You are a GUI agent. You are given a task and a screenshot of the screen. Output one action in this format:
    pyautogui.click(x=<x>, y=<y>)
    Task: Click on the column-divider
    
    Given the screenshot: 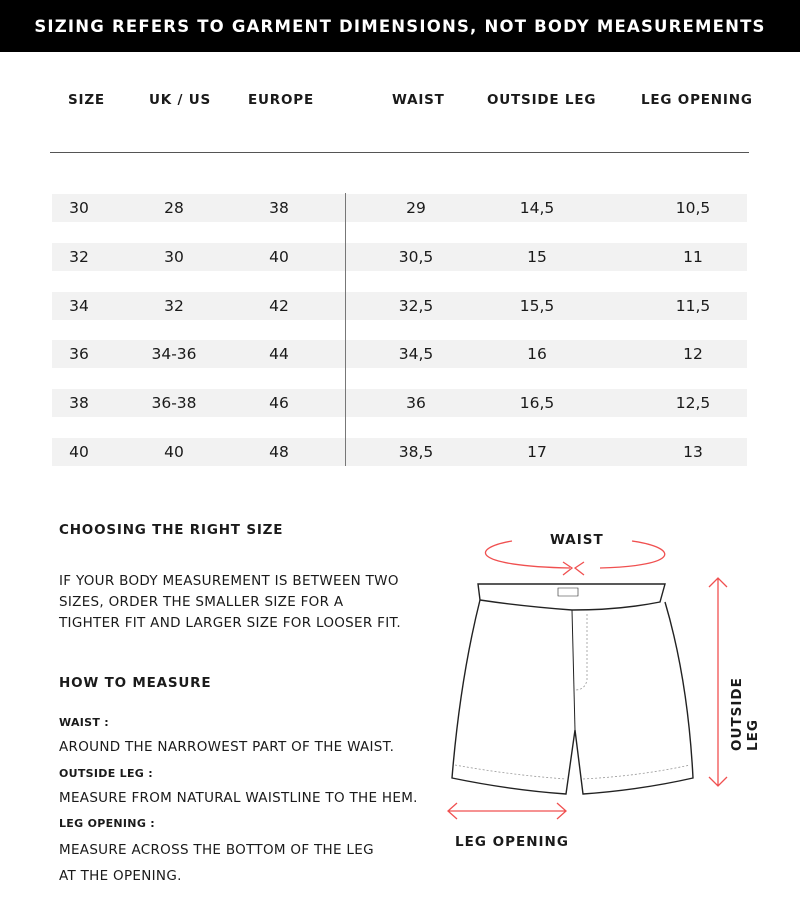 What is the action you would take?
    pyautogui.click(x=345, y=329)
    